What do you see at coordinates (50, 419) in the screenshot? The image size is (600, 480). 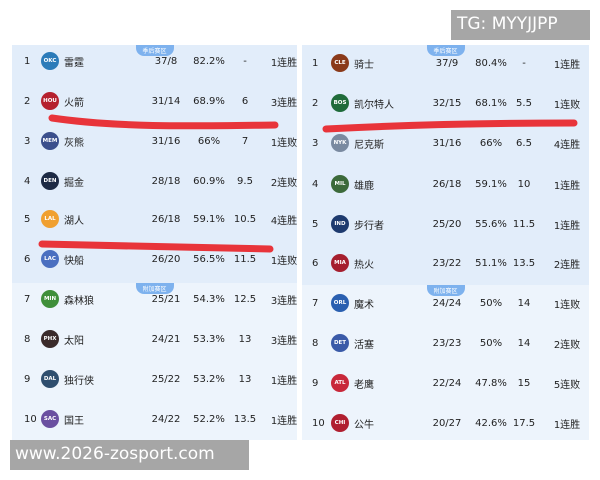 I see `team-logo-icon: SAC` at bounding box center [50, 419].